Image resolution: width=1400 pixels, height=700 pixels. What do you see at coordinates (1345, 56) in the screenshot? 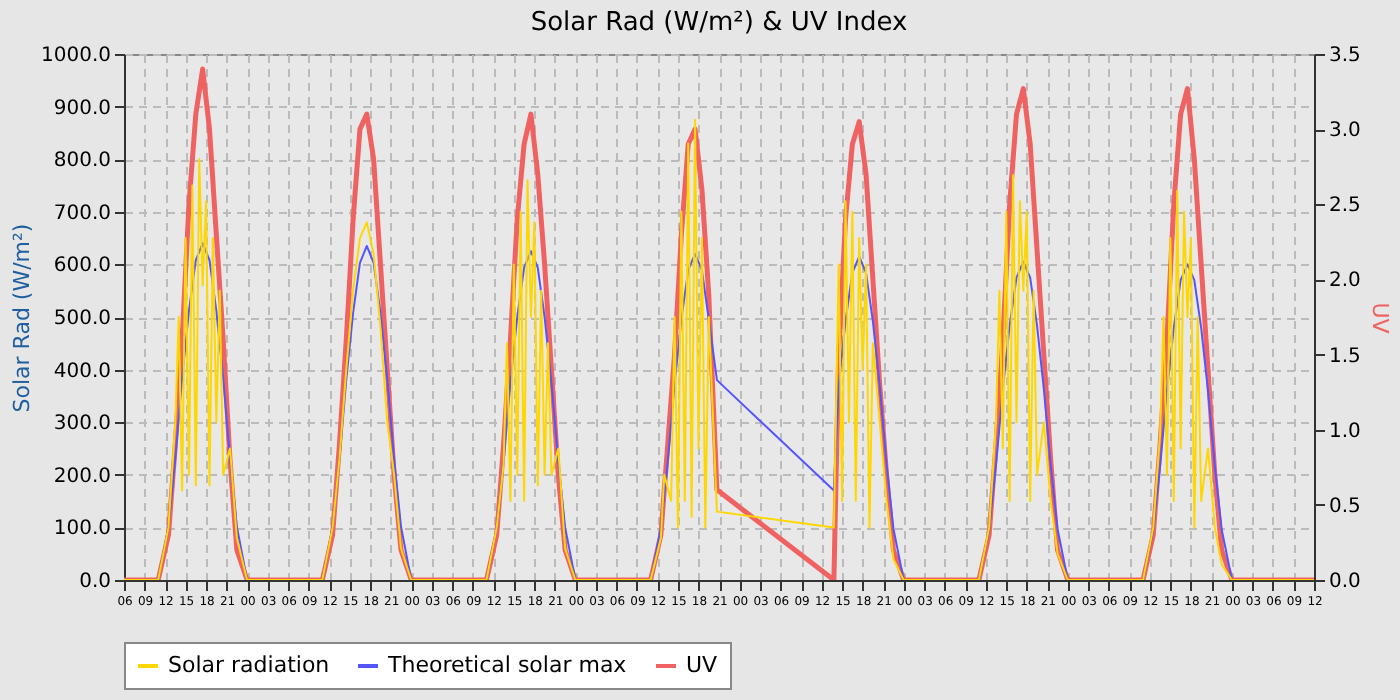
I see `y2-tick-label: 3.5` at bounding box center [1345, 56].